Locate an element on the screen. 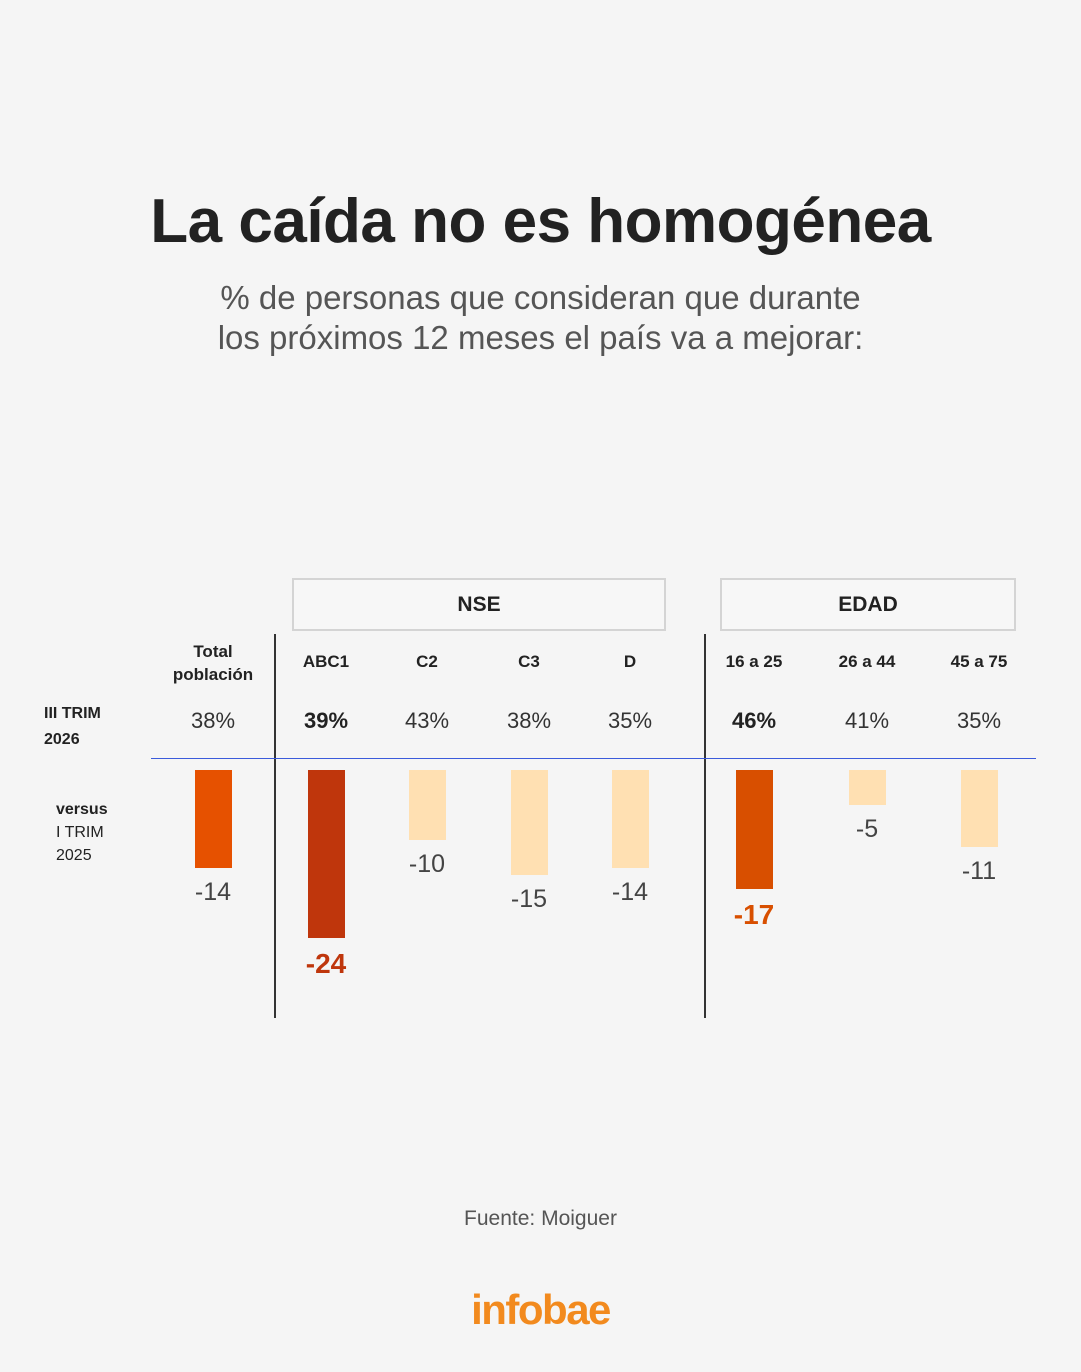 The height and width of the screenshot is (1372, 1081). column-header: ABC1 is located at coordinates (326, 661).